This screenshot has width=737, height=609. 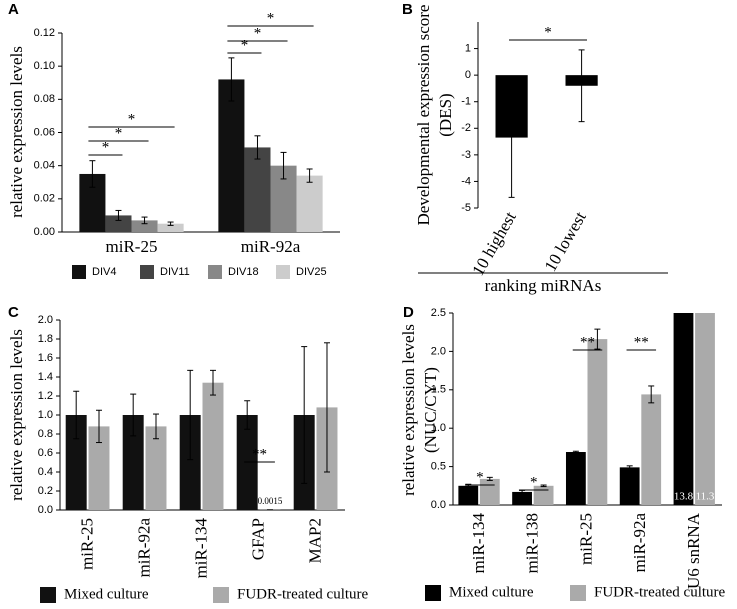 What do you see at coordinates (44, 99) in the screenshot?
I see `y-tick-label: 0.08` at bounding box center [44, 99].